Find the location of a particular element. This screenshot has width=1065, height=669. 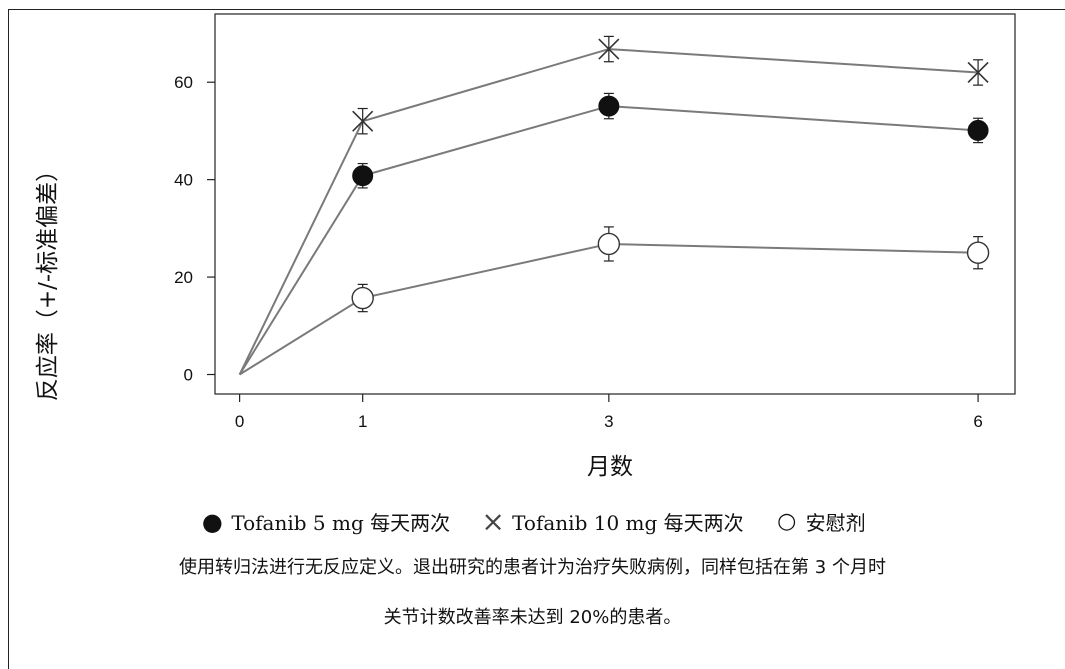

x-tick-label: 6 is located at coordinates (977, 421).